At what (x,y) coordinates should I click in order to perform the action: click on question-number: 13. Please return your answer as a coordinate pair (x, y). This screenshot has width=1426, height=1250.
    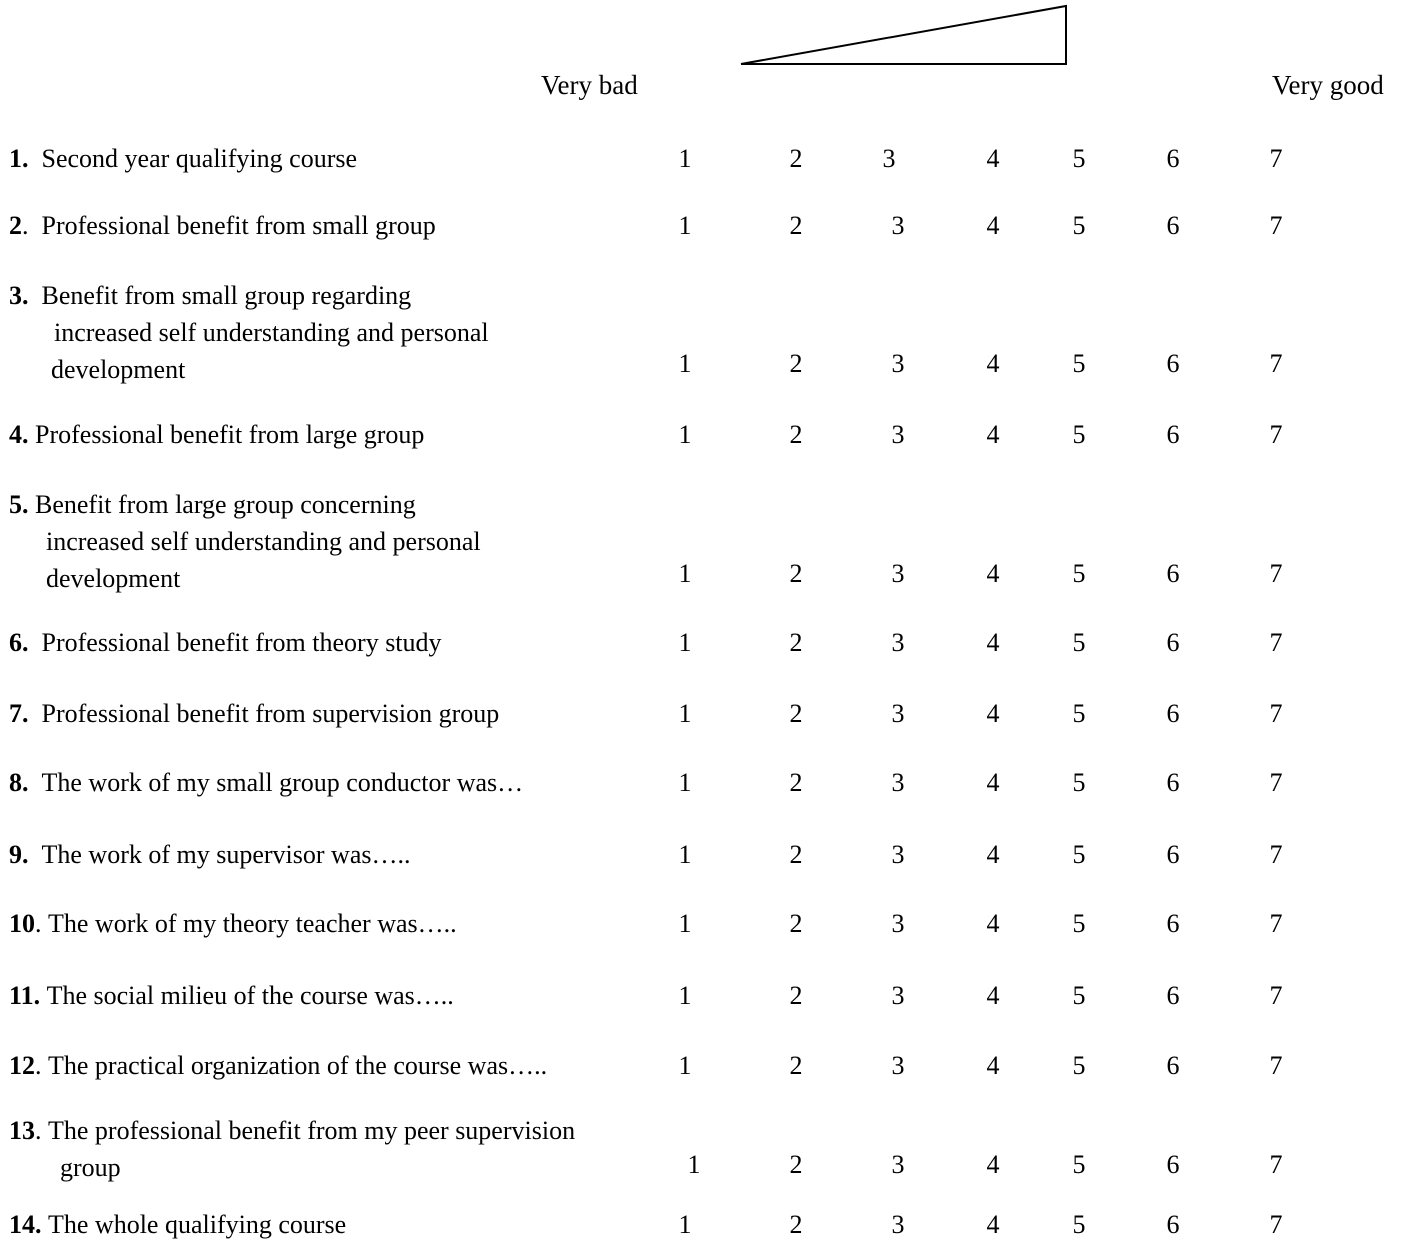
    Looking at the image, I should click on (22, 1130).